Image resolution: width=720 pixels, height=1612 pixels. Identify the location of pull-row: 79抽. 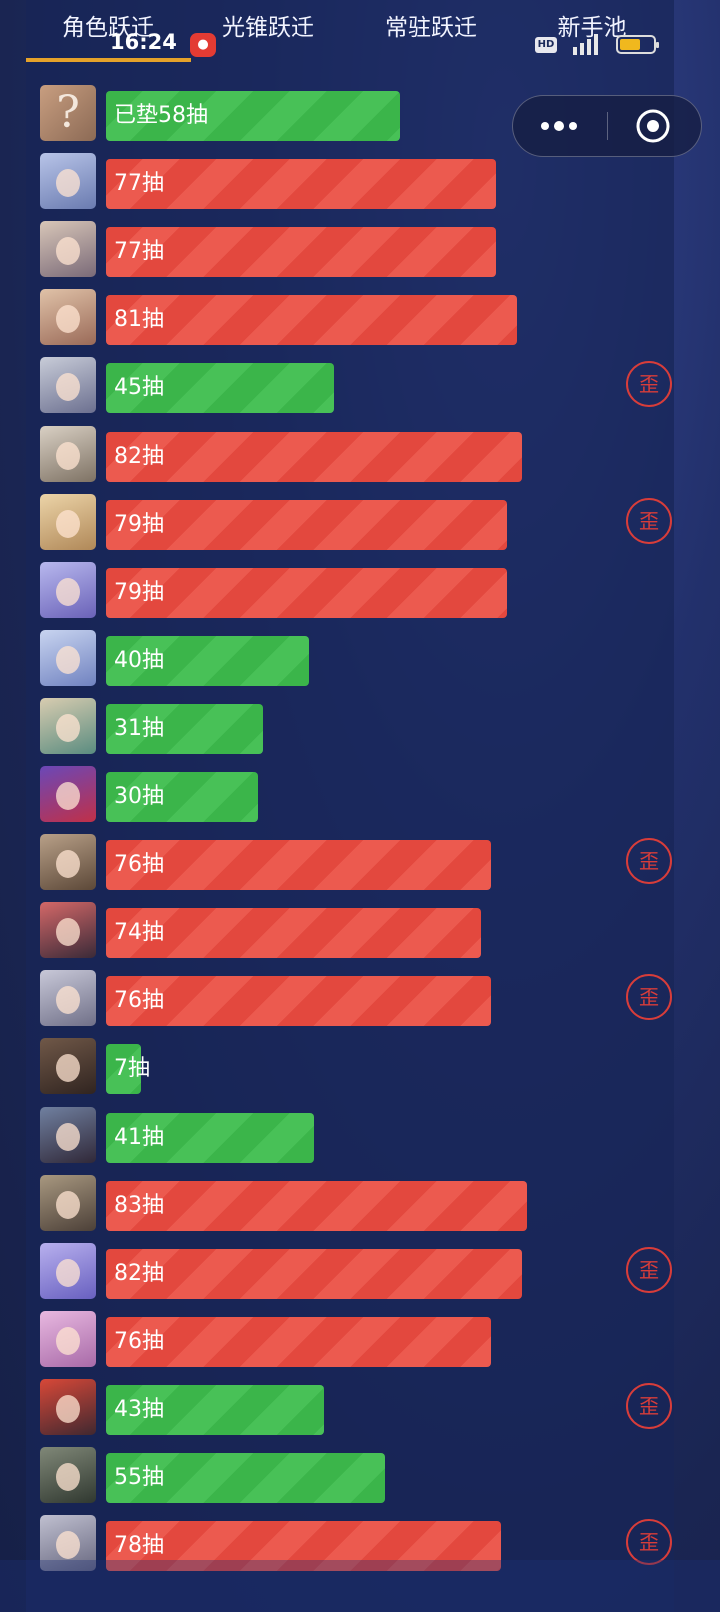
(360, 589).